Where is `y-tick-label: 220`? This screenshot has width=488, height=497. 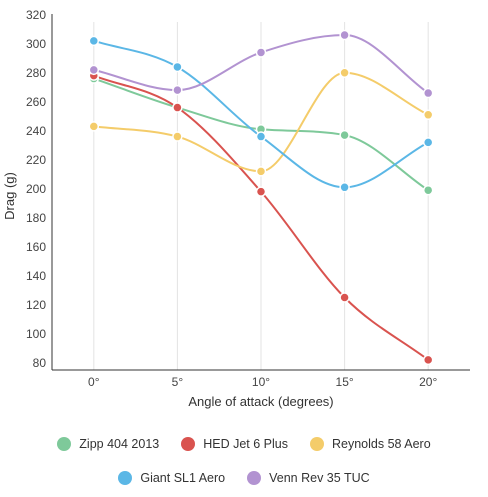
y-tick-label: 220 is located at coordinates (36, 160).